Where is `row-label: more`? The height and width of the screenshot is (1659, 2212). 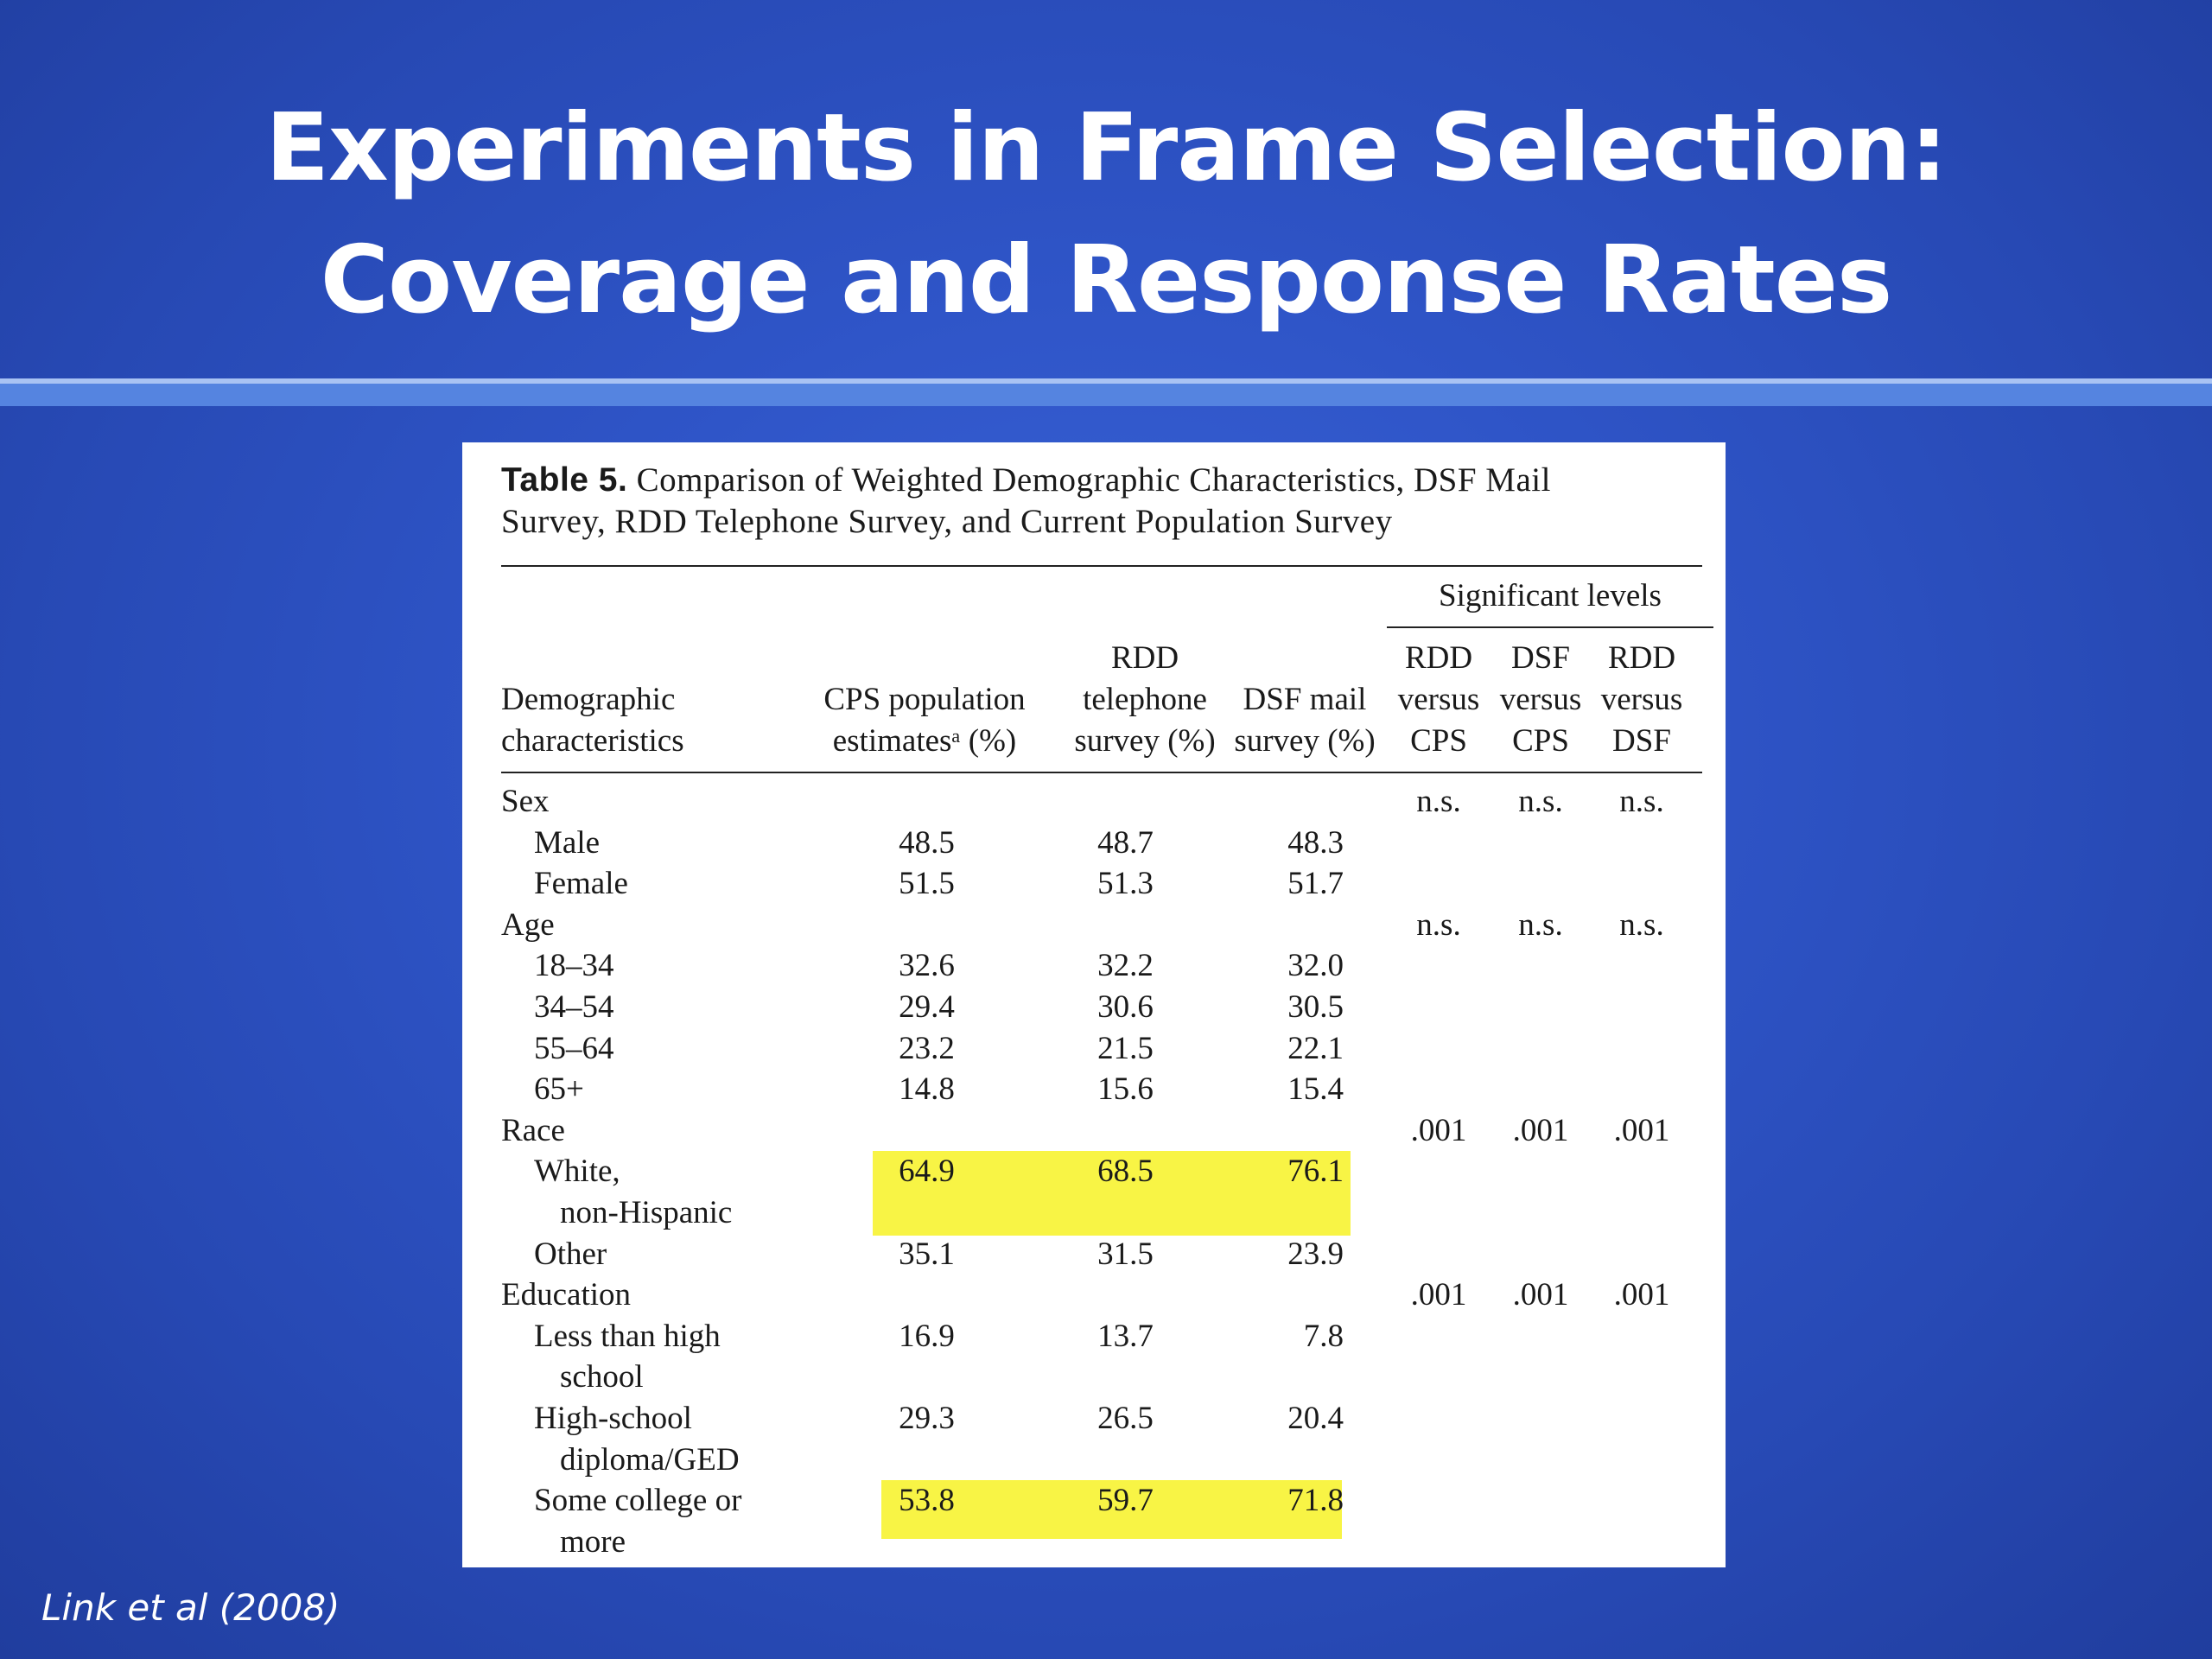
row-label: more is located at coordinates (593, 1541).